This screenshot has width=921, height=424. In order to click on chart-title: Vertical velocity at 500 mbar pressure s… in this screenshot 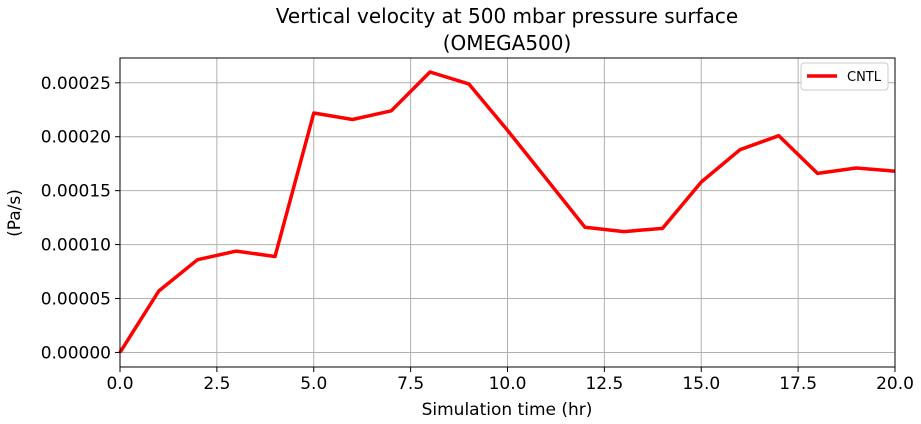, I will do `click(507, 16)`.